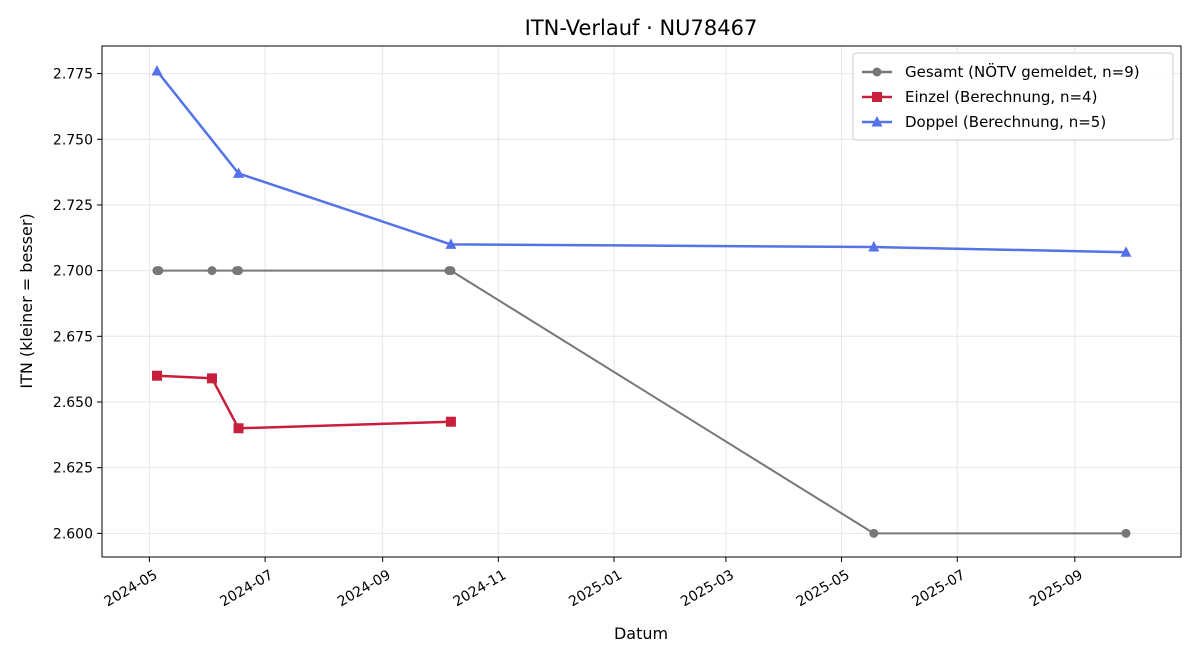  What do you see at coordinates (73, 206) in the screenshot?
I see `y-tick-label: 2.725` at bounding box center [73, 206].